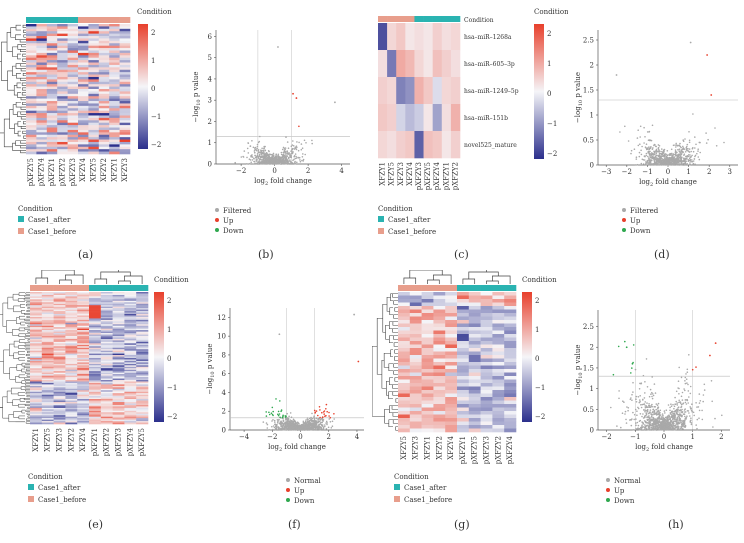 The width and height of the screenshot is (744, 543). I want to click on scale-tick: −1, so click(156, 117).